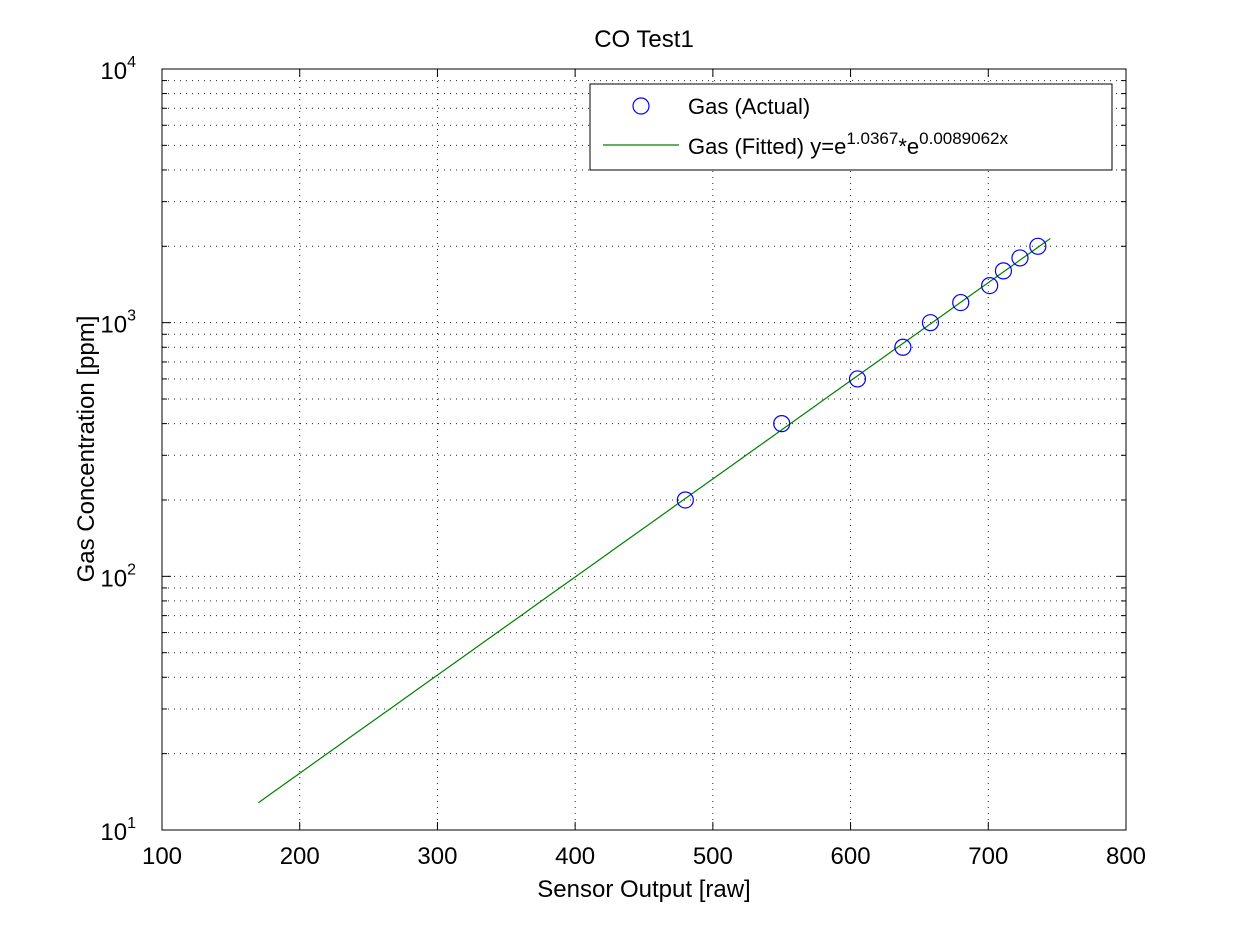 The image size is (1245, 942). I want to click on legend-label-actual: Gas (Actual), so click(749, 106).